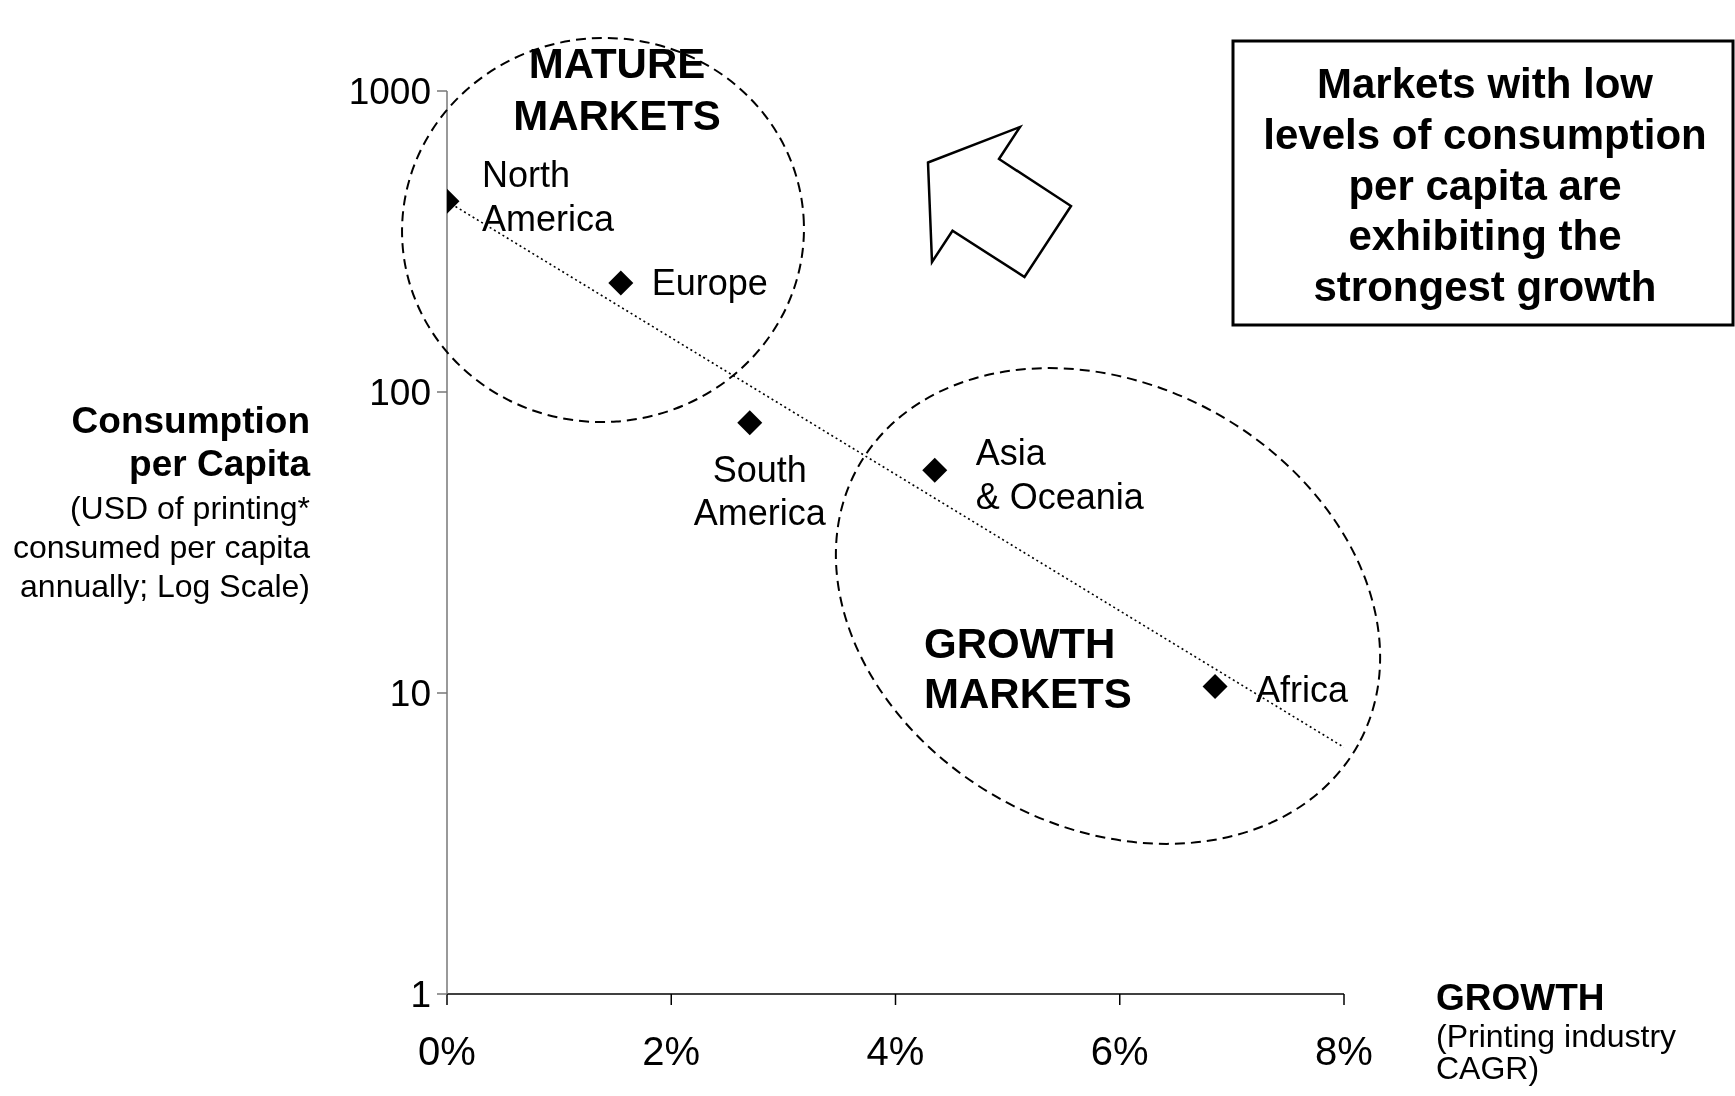  I want to click on annotation: Asia & Oceania, so click(1060, 474).